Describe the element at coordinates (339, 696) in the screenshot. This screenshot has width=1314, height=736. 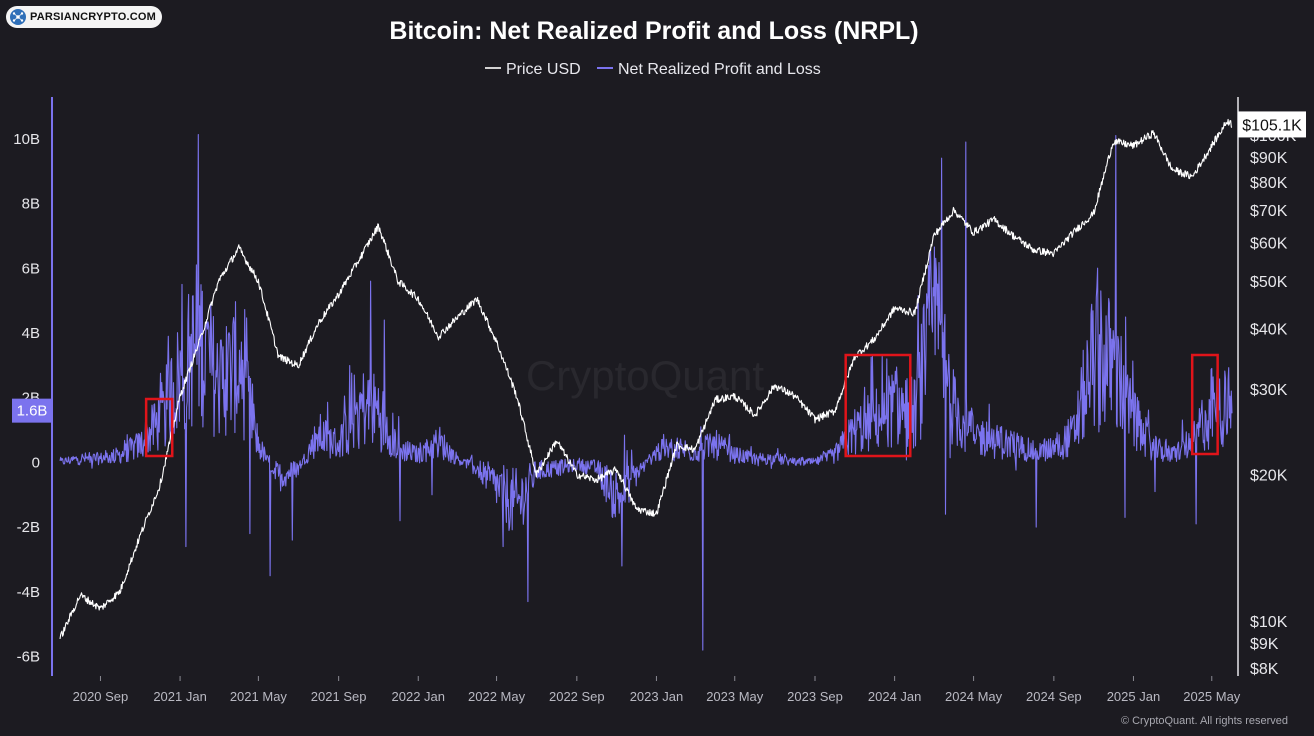
I see `x-tick-label: 2021 Sep` at that location.